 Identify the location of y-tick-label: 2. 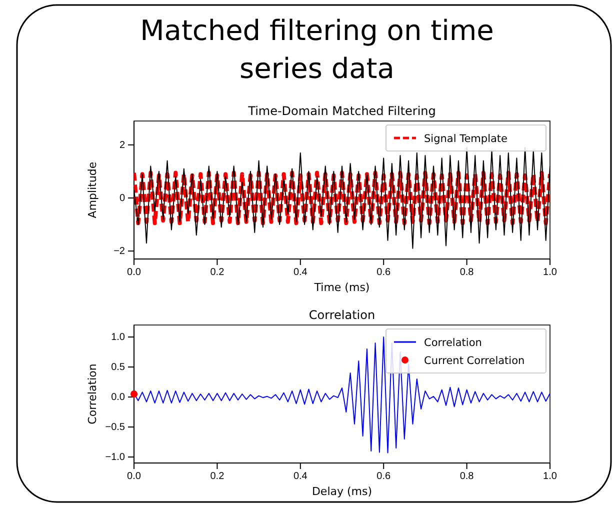
(122, 146).